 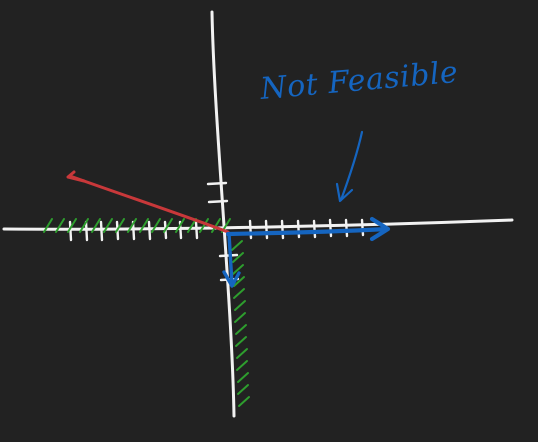 What do you see at coordinates (137, 225) in the screenshot?
I see `feasible-hatching-negative-x` at bounding box center [137, 225].